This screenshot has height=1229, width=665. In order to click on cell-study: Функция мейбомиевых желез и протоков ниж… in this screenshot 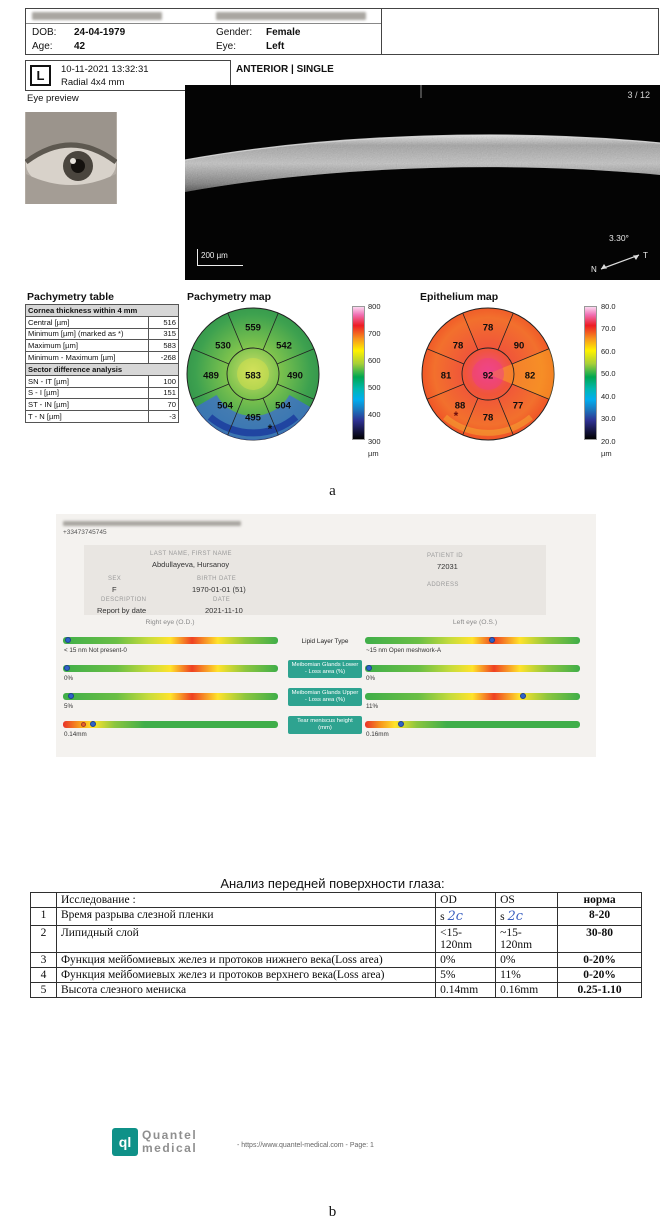, I will do `click(246, 960)`.